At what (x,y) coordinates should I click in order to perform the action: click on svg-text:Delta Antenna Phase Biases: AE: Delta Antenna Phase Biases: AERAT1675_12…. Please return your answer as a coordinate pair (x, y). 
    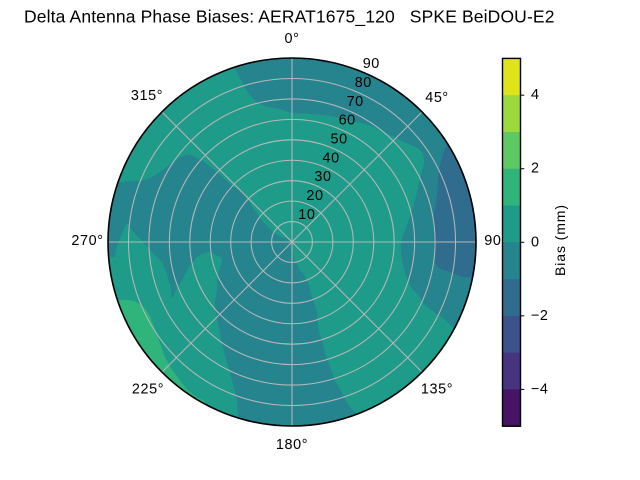
    Looking at the image, I should click on (289, 17).